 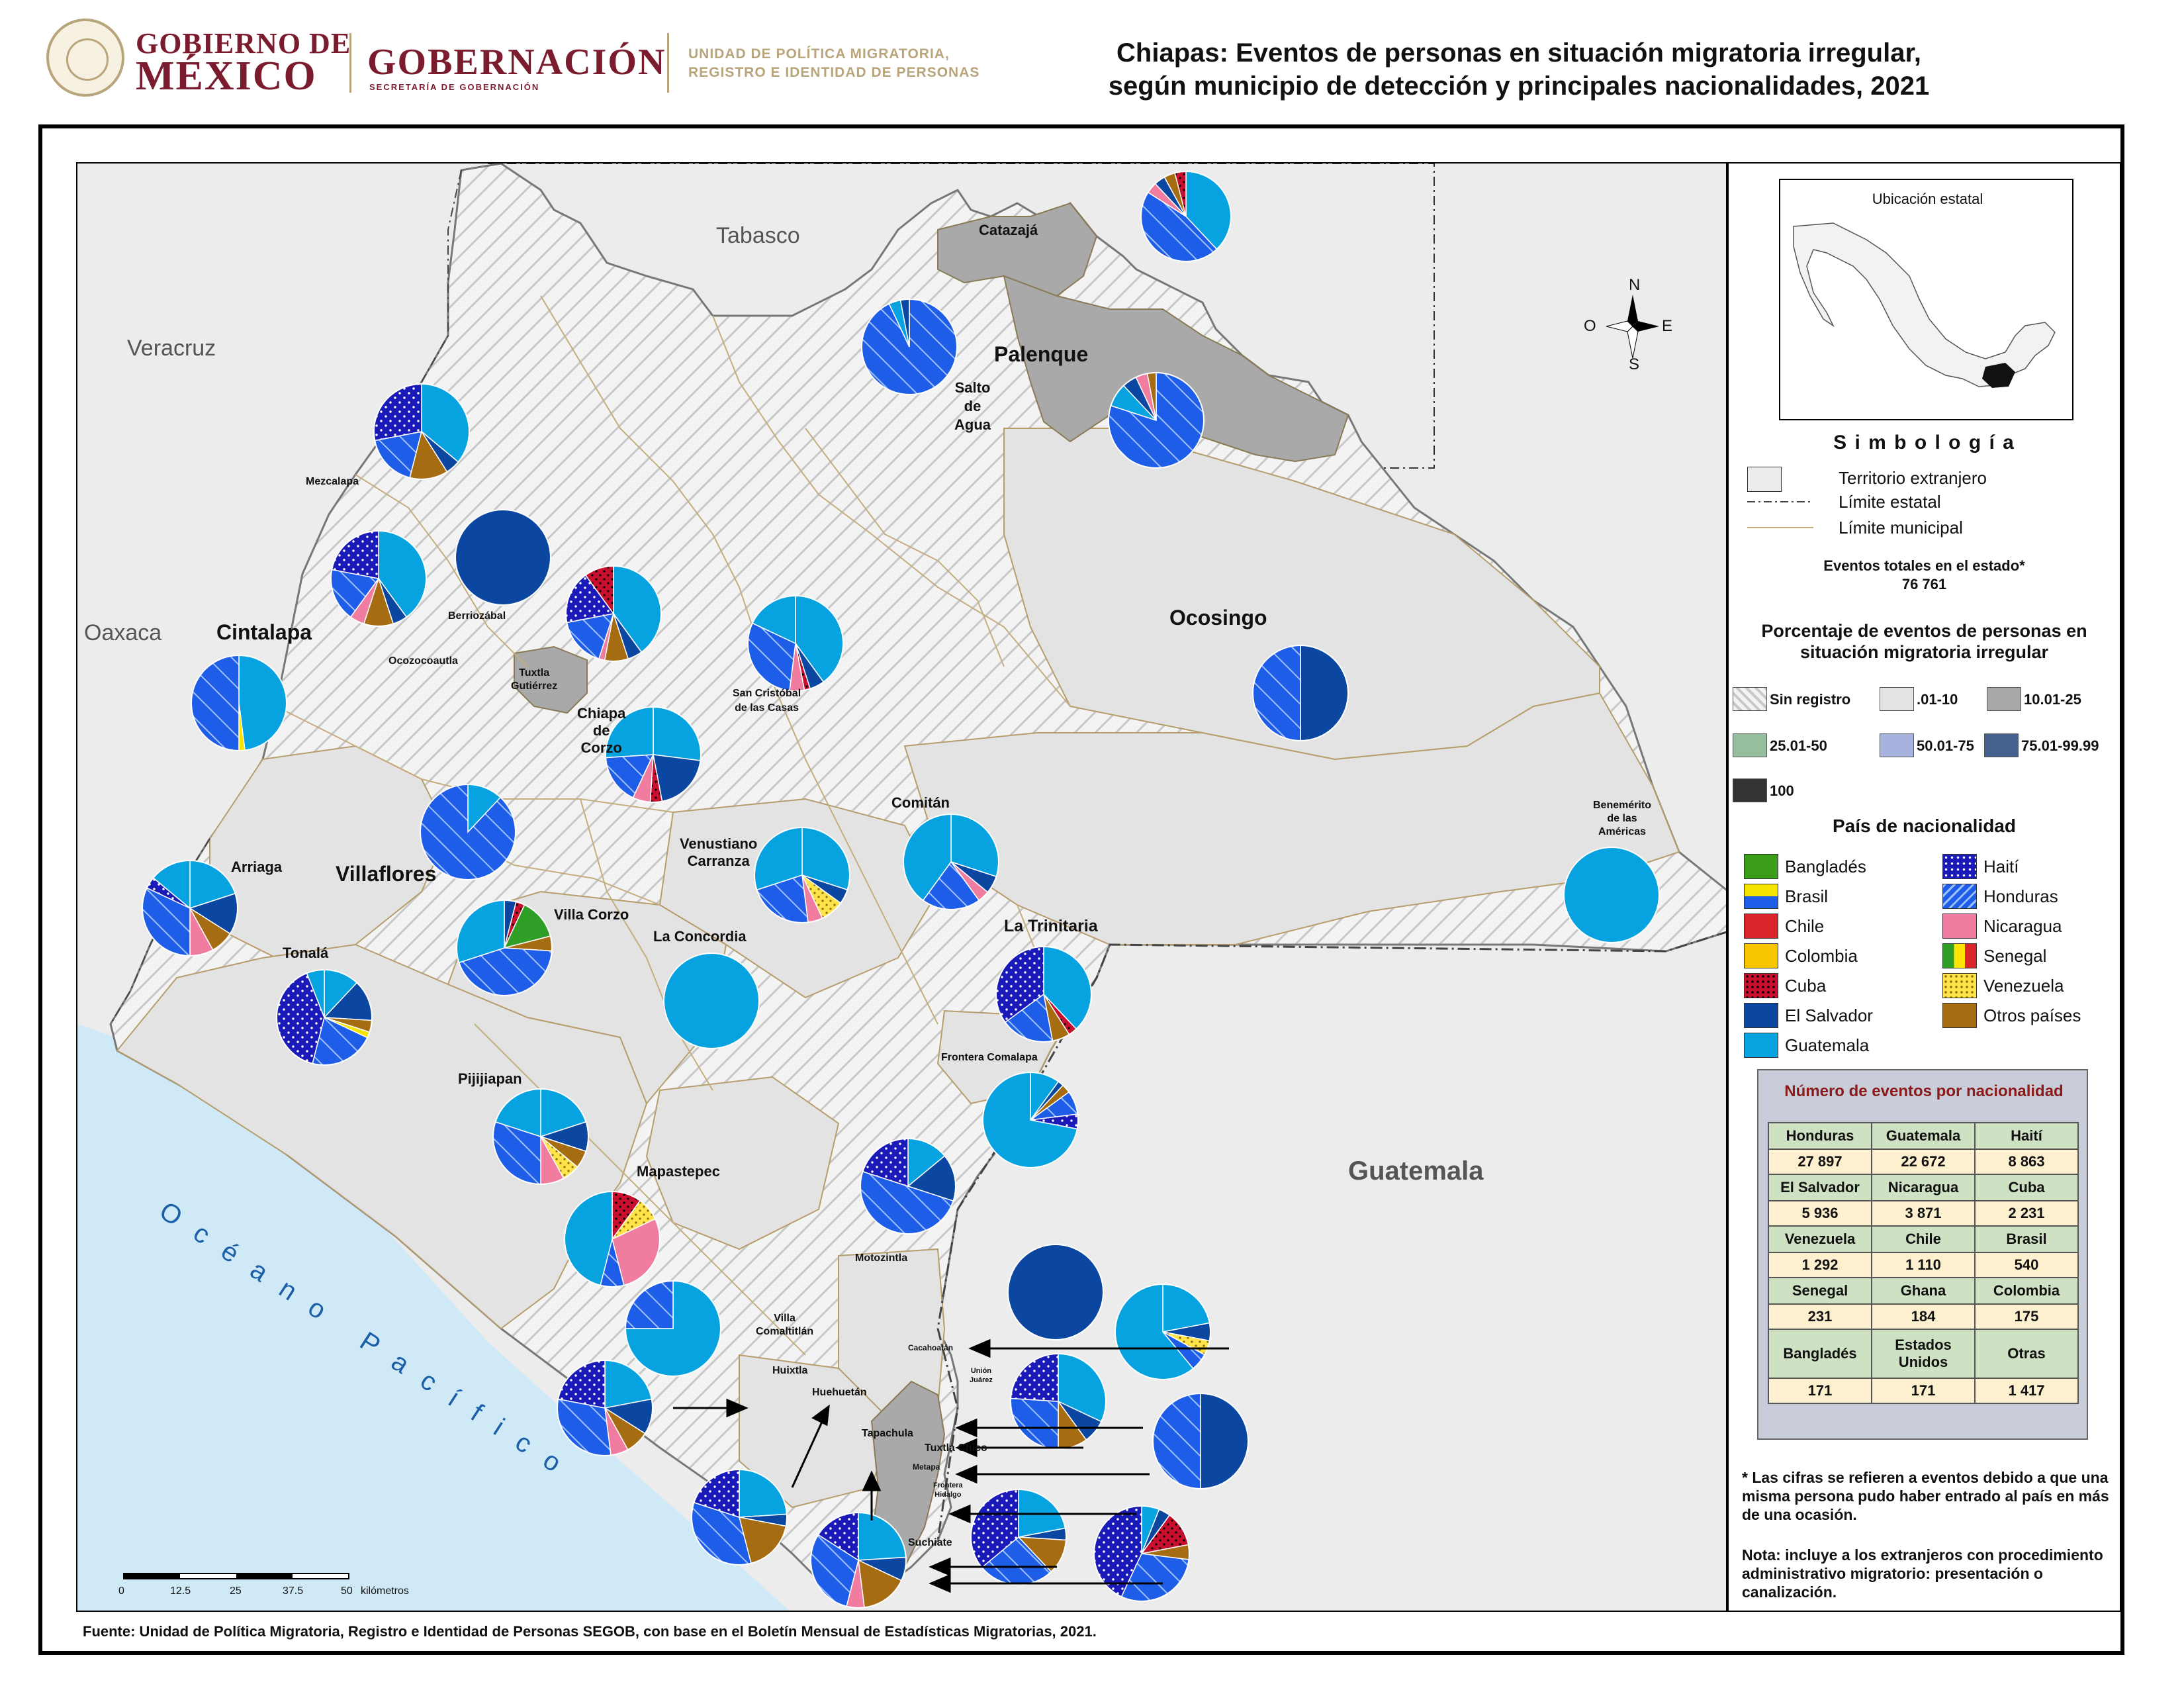 I want to click on label-tonala: Tonalá, so click(x=306, y=953).